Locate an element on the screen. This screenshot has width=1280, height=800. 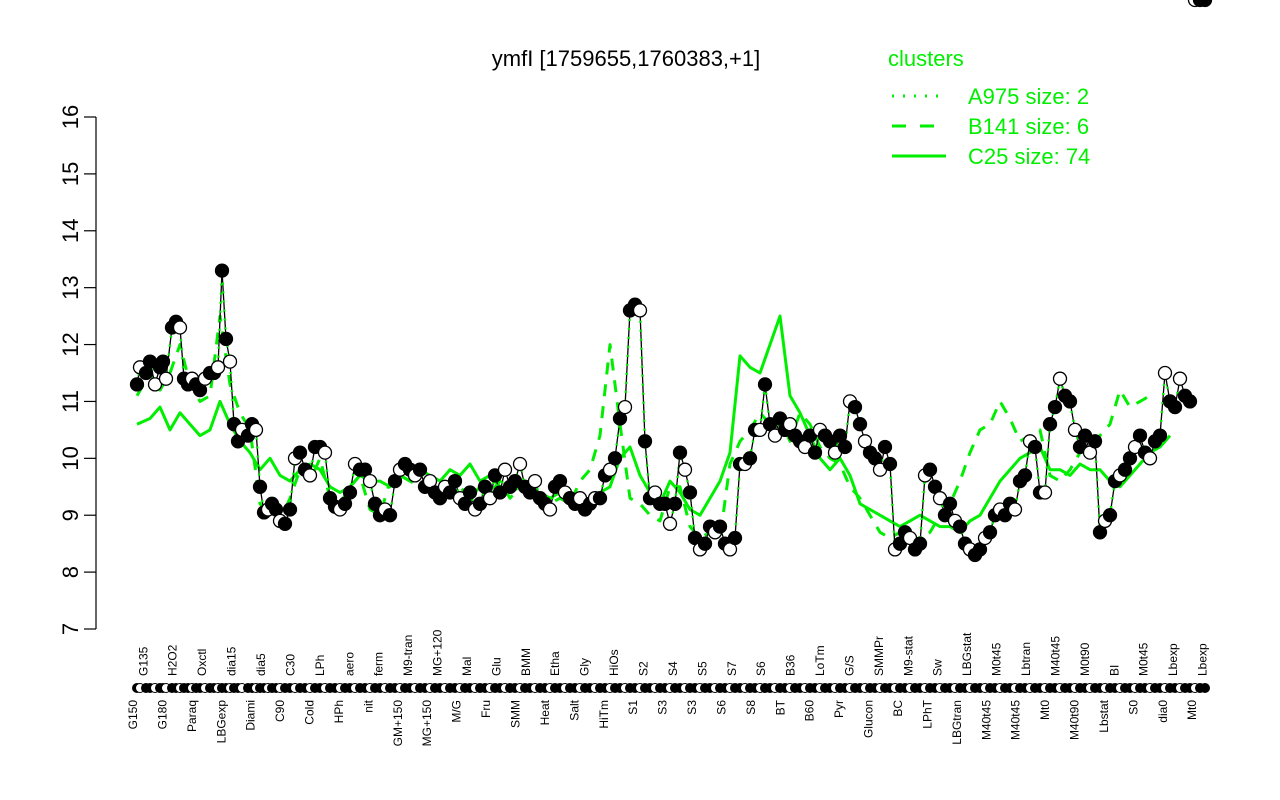
x-tick-label: Glucon is located at coordinates (869, 719).